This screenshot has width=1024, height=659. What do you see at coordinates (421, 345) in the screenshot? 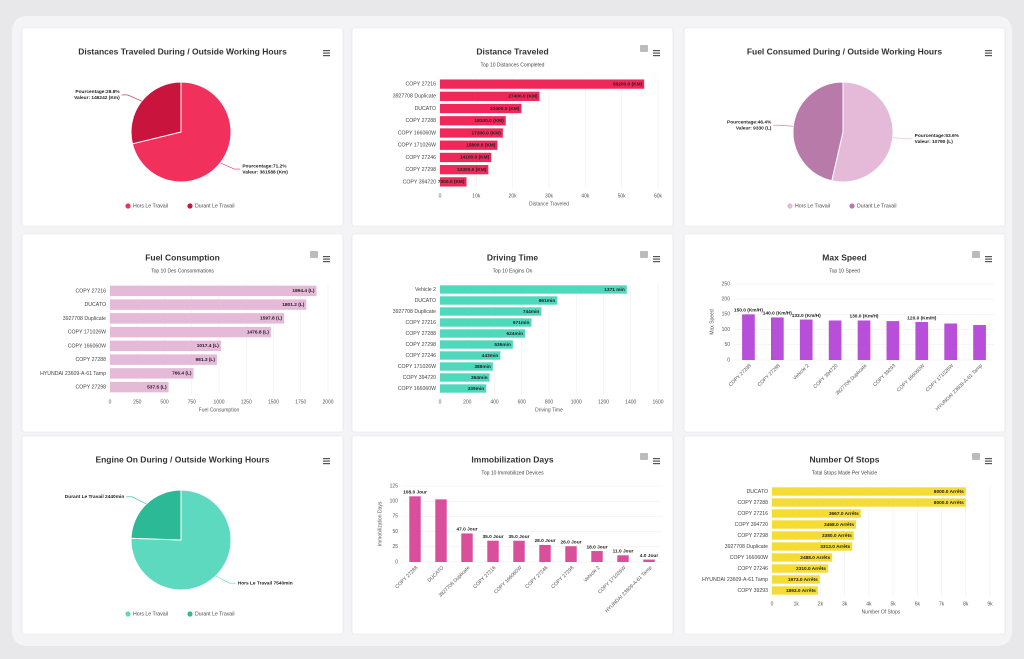
I see `y-tick-label: COPY 27298` at bounding box center [421, 345].